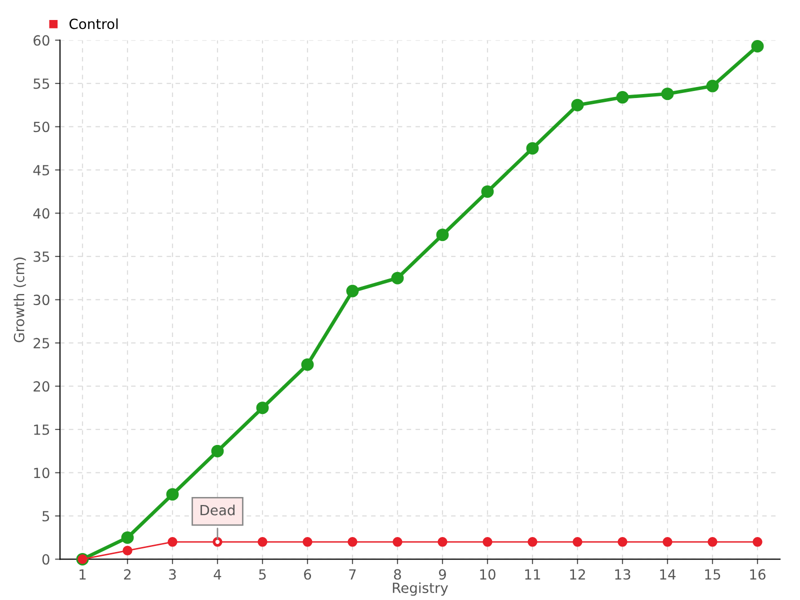  I want to click on x-tick-label: 11, so click(532, 574).